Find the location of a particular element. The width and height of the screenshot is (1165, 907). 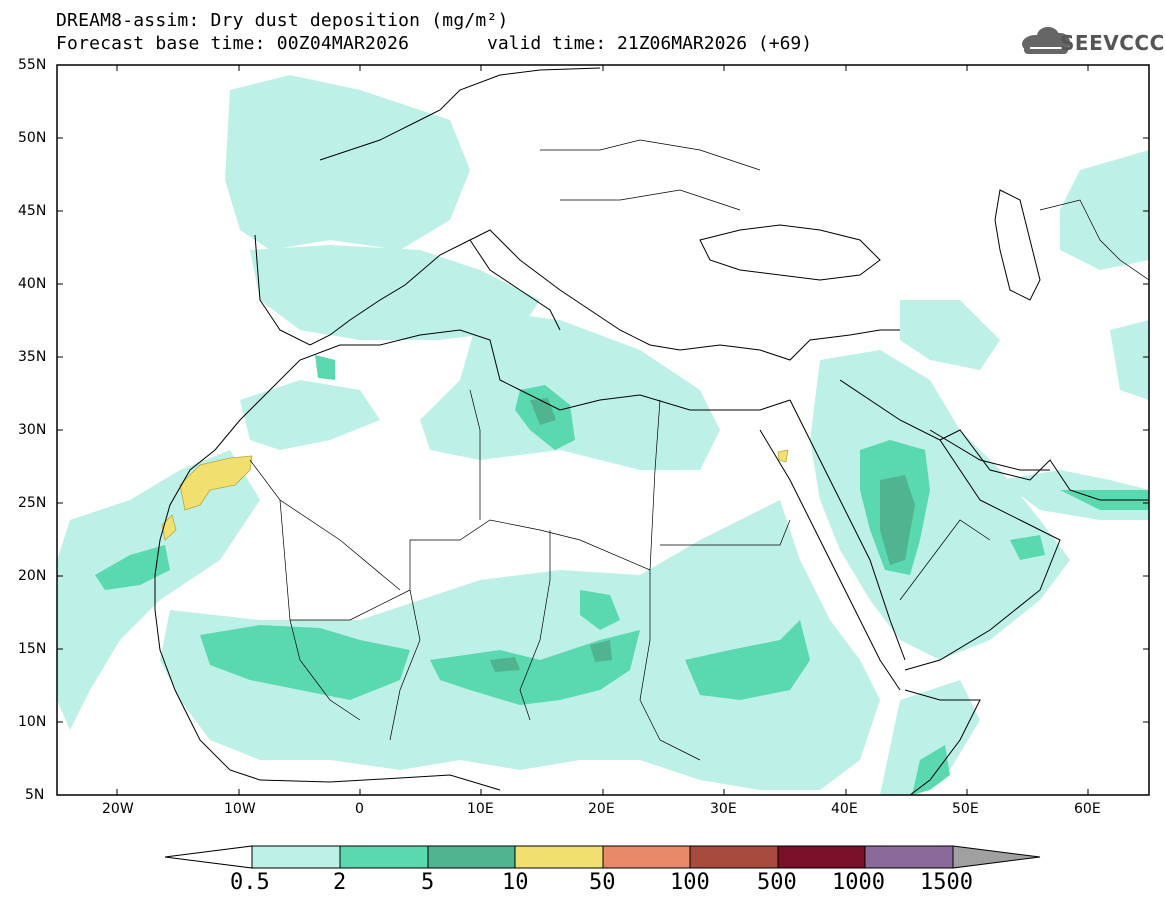

lat-label: 25N is located at coordinates (32, 503).